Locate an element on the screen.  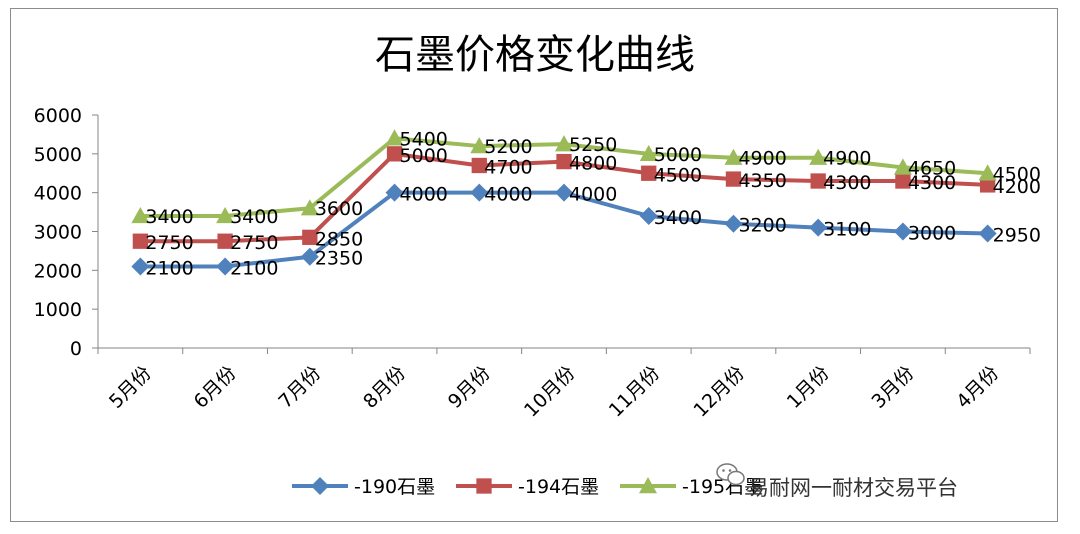
y-tick-label: 2000 is located at coordinates (58, 271).